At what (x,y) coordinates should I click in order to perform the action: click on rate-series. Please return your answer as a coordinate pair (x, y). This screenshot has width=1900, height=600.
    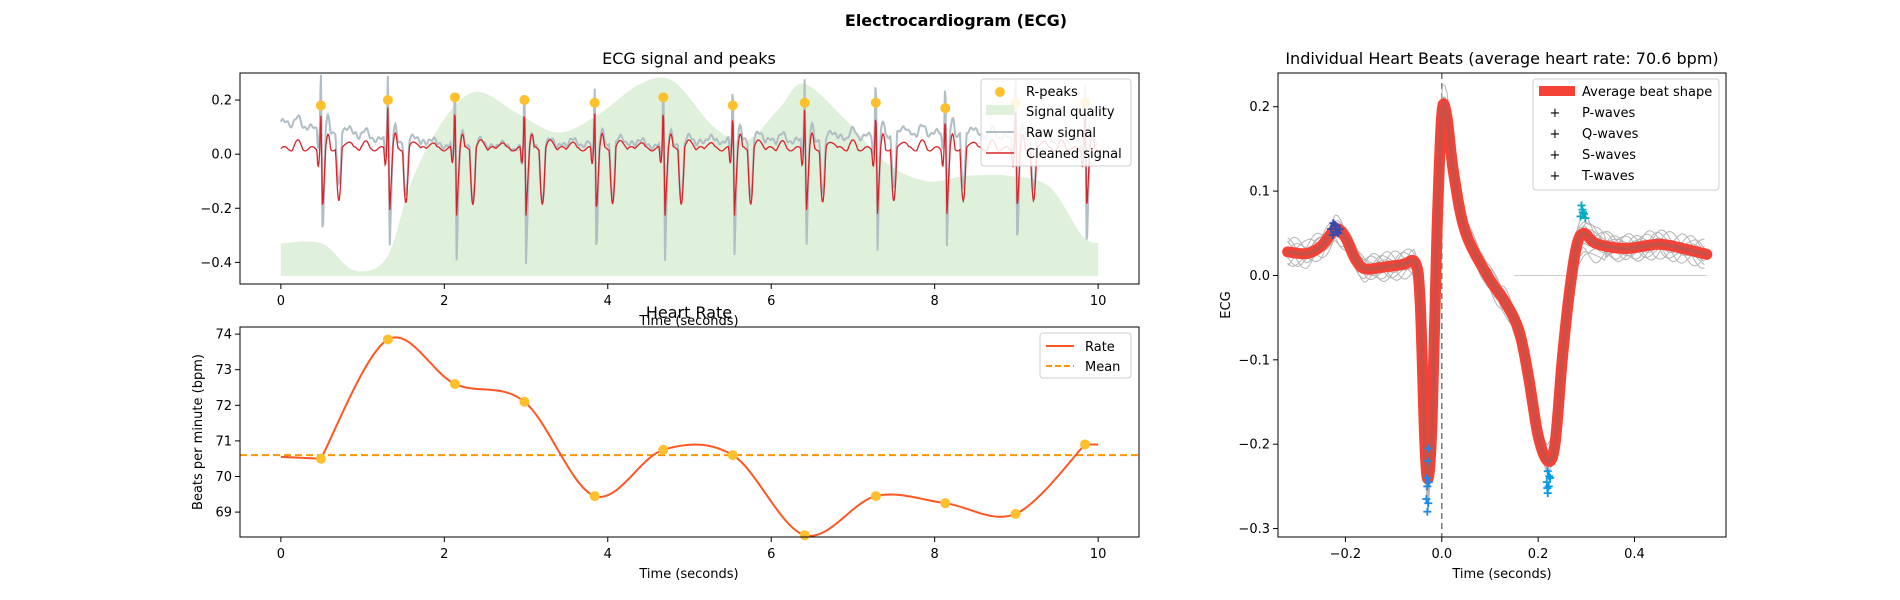
    Looking at the image, I should click on (689, 436).